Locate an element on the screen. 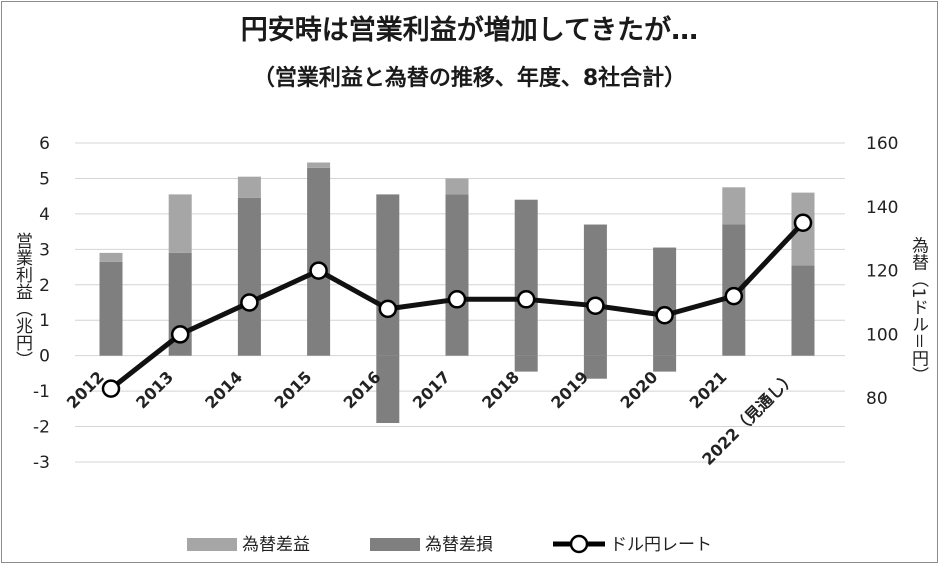 The image size is (939, 564). x-tick-label: 2020 is located at coordinates (639, 389).